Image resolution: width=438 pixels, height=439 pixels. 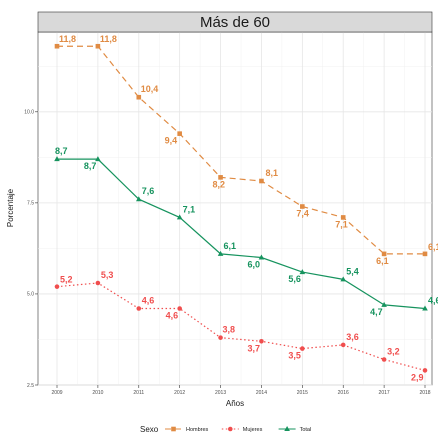 What do you see at coordinates (352, 271) in the screenshot?
I see `data-label-total: 5,4` at bounding box center [352, 271].